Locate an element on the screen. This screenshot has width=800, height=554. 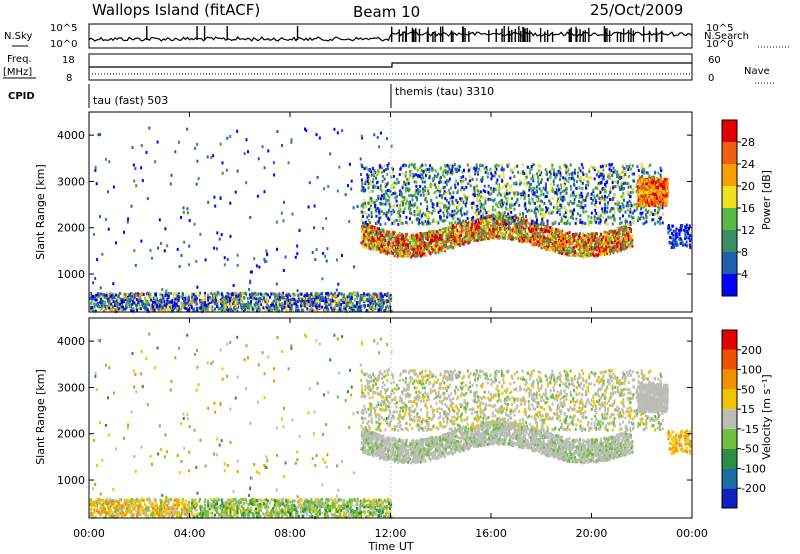
freq-tick-left-top: 18 is located at coordinates (68, 60).